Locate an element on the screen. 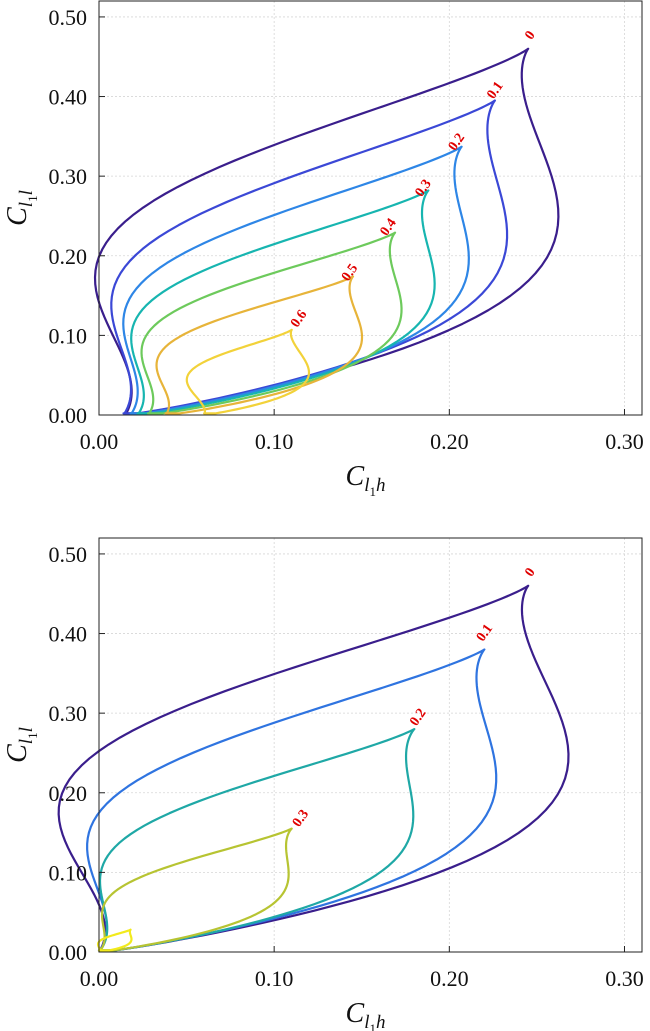 The image size is (650, 1031). contour-label: 0.2 is located at coordinates (418, 717).